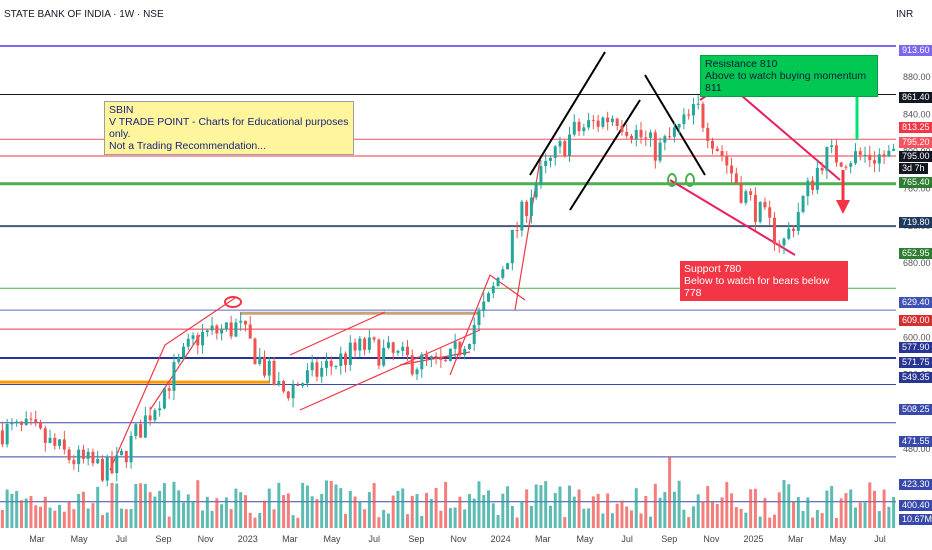  I want to click on price-tag: 795.00, so click(915, 156).